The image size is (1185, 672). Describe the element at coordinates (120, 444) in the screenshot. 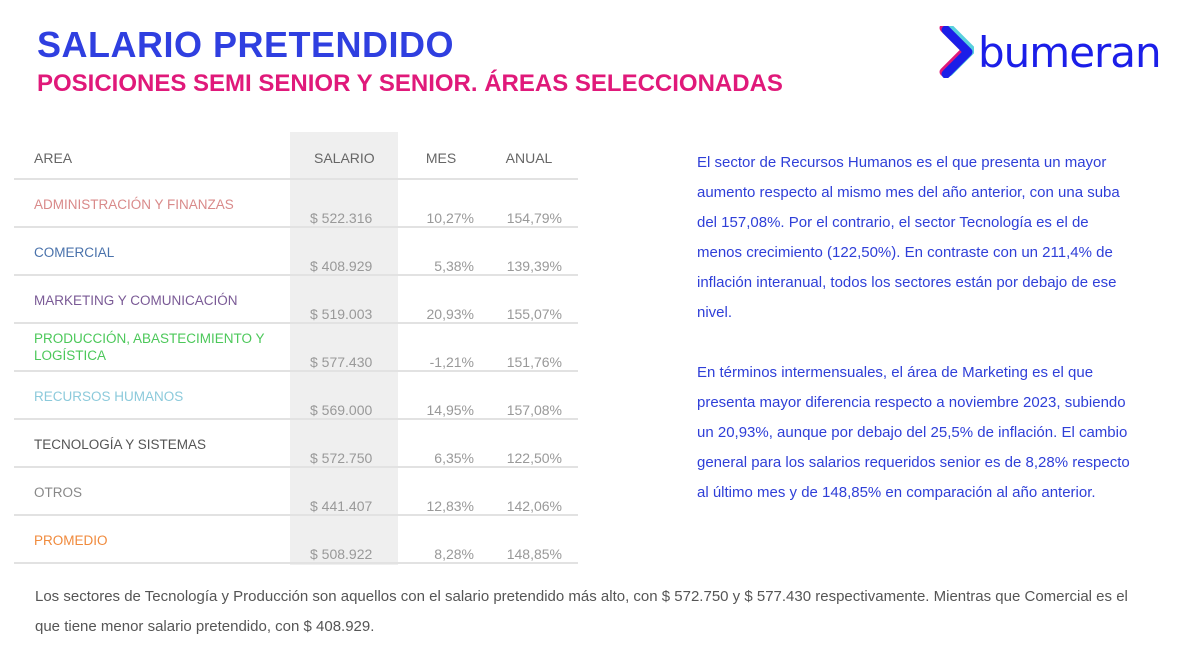

I see `row-area: TECNOLOGÍA Y SISTEMAS` at that location.